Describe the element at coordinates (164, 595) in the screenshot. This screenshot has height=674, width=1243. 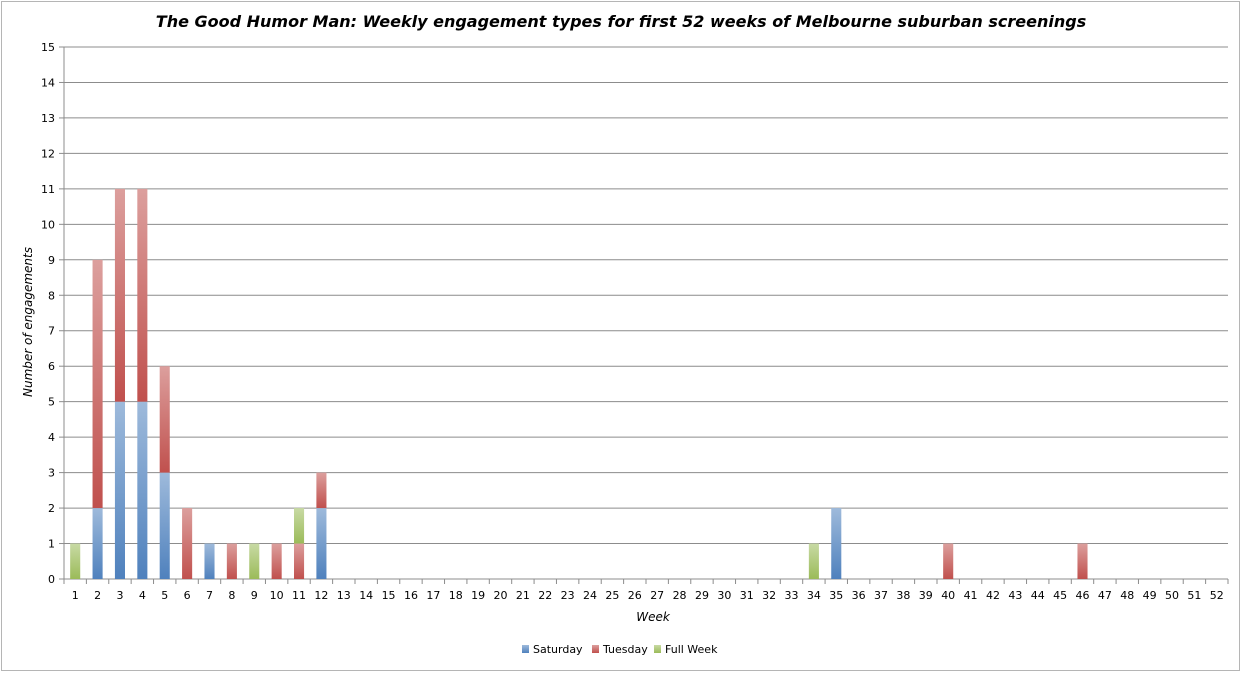
I see `x-tick-label: 5` at that location.